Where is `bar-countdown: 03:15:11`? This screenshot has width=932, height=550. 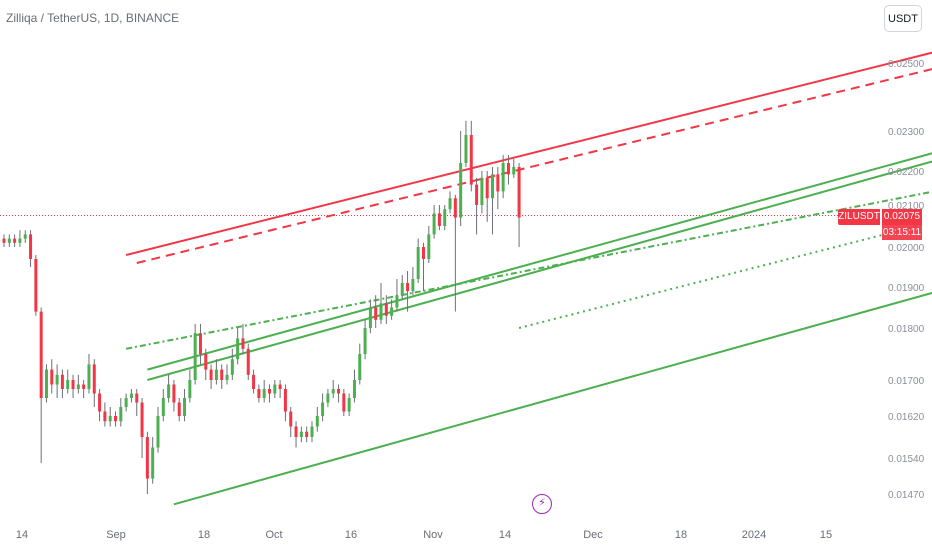
bar-countdown: 03:15:11 is located at coordinates (902, 232).